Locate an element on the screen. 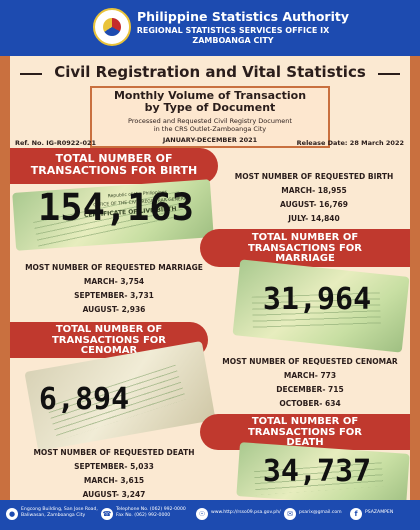 This screenshot has height=530, width=420. header-bar is located at coordinates (210, 28).